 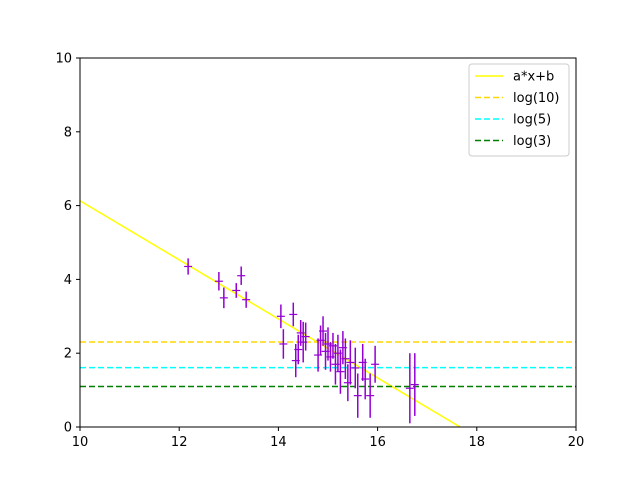 I want to click on legend-label-3: log(3), so click(x=532, y=141).